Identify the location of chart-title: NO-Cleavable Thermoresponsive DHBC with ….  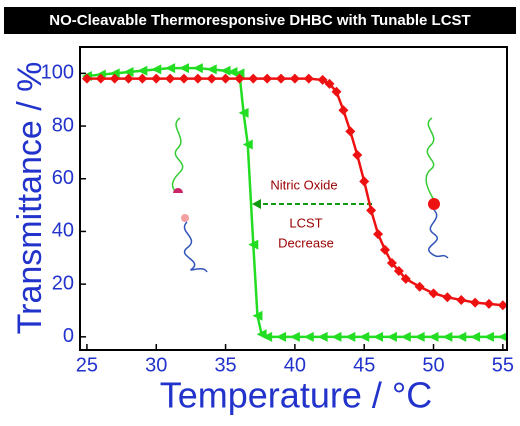
(259, 20).